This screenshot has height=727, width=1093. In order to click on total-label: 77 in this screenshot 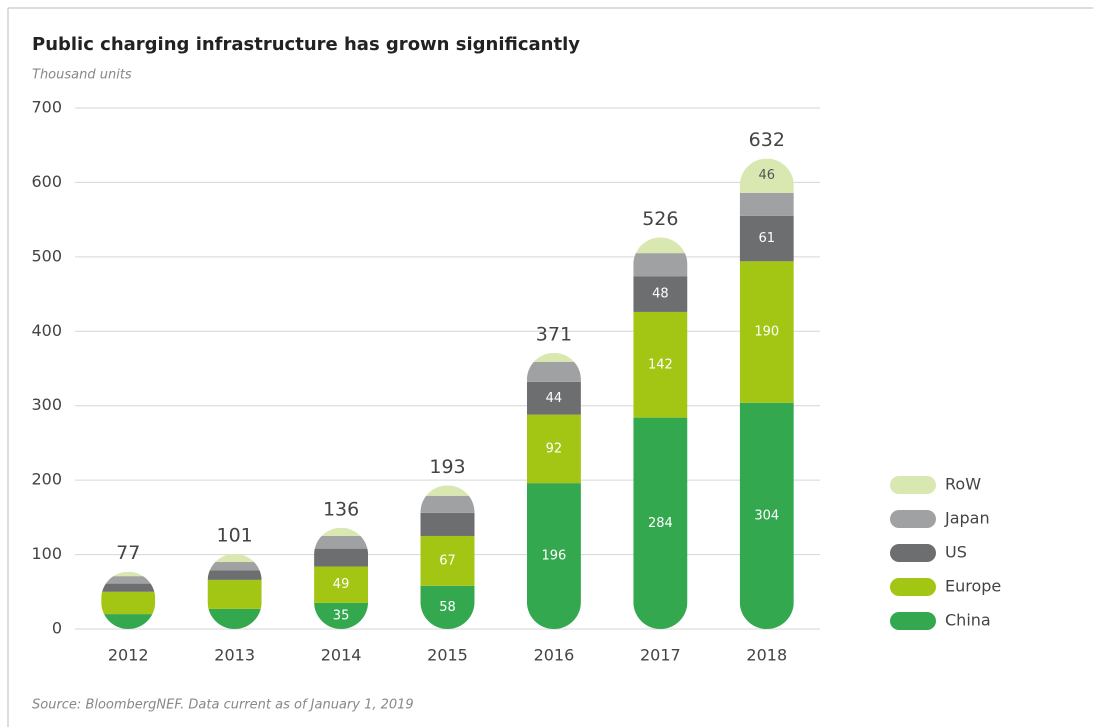, I will do `click(128, 553)`.